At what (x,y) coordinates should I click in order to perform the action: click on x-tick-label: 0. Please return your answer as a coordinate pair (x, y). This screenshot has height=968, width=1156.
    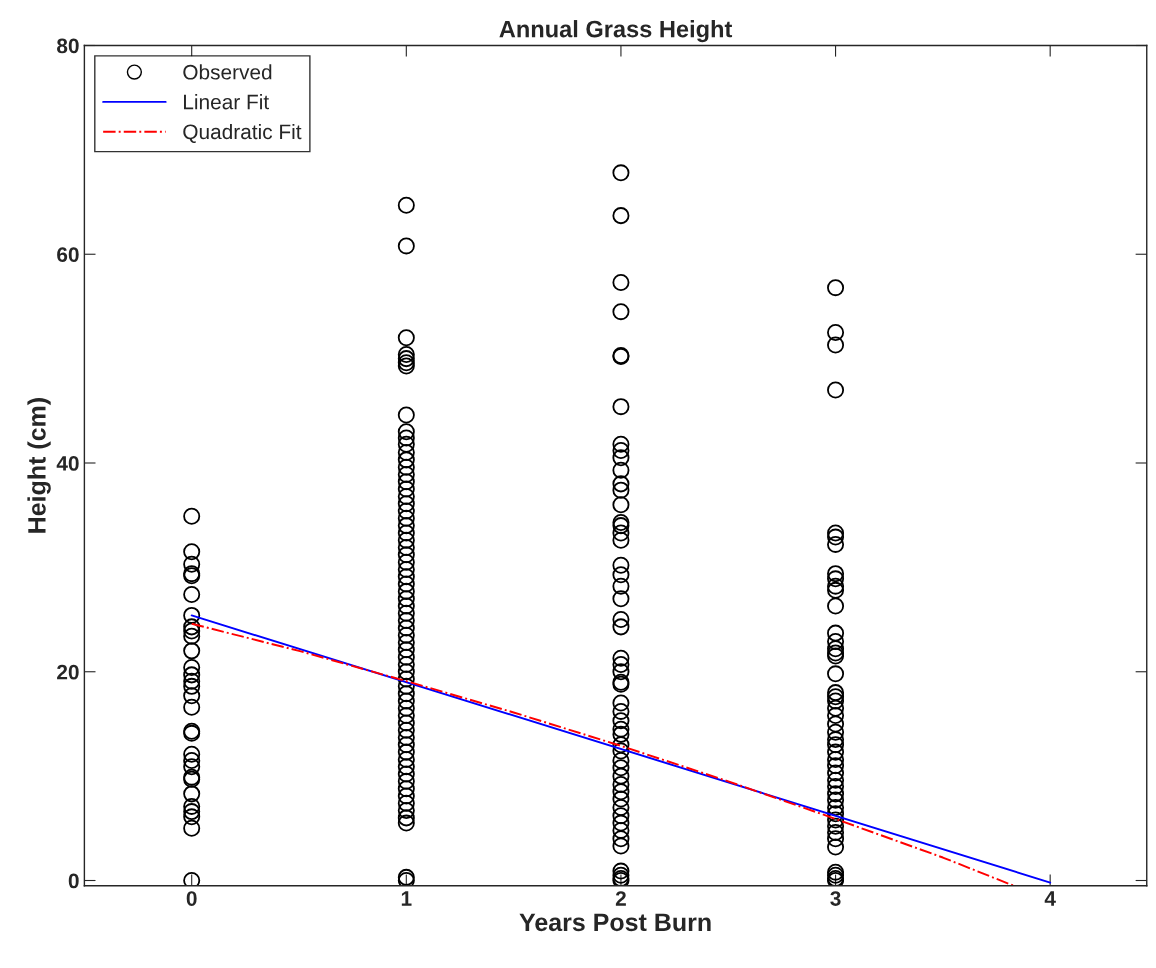
    Looking at the image, I should click on (191, 898).